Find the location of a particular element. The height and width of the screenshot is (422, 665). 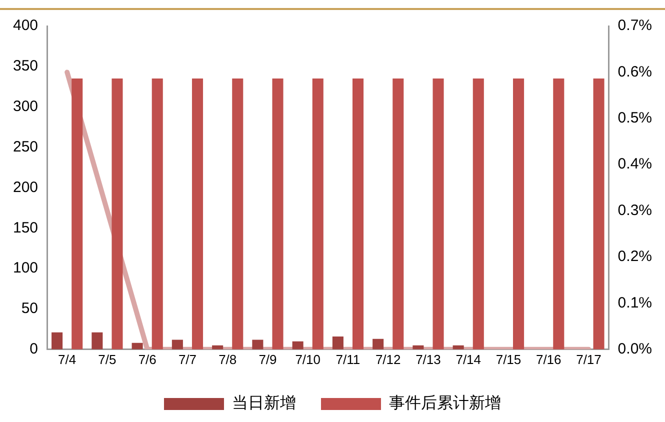

x-tick-label: 7/11 is located at coordinates (348, 359).